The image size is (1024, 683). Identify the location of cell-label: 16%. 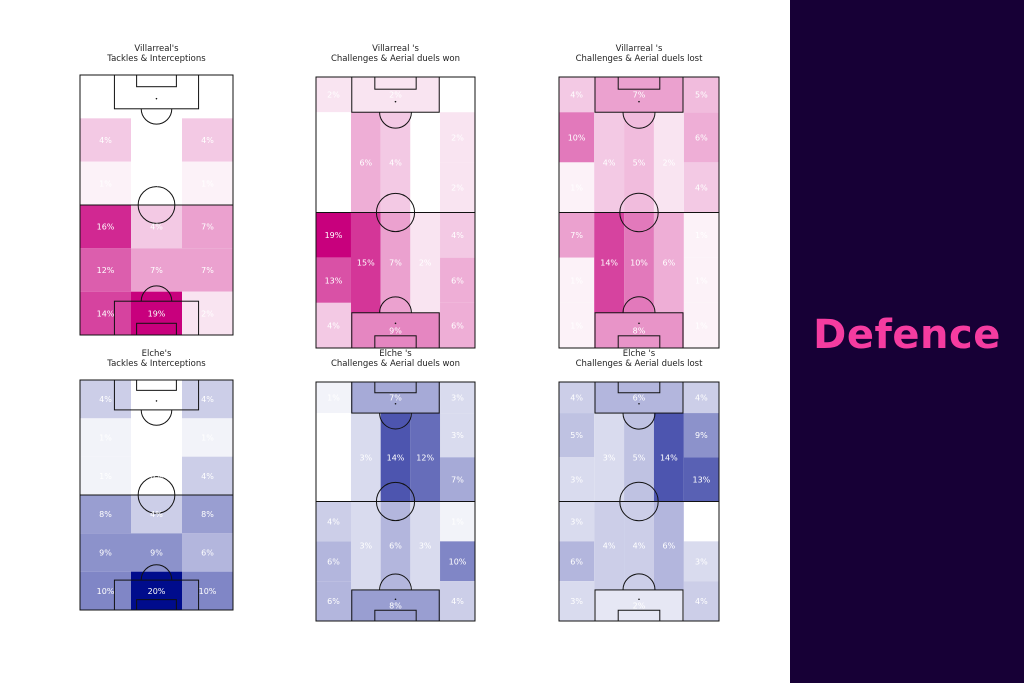
(106, 227).